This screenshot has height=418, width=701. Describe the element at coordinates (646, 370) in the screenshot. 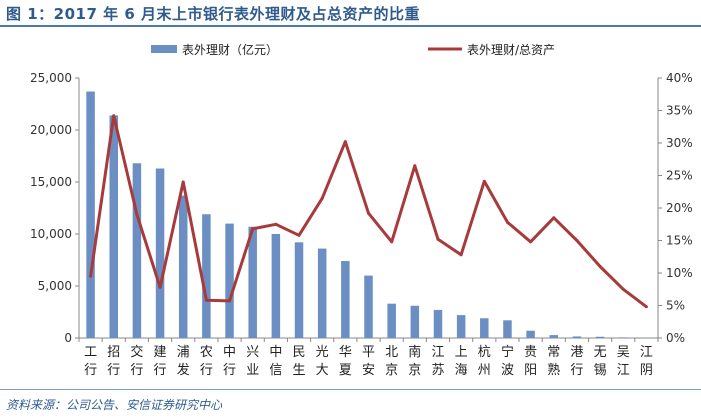

I see `x-tick-label: 阴` at that location.